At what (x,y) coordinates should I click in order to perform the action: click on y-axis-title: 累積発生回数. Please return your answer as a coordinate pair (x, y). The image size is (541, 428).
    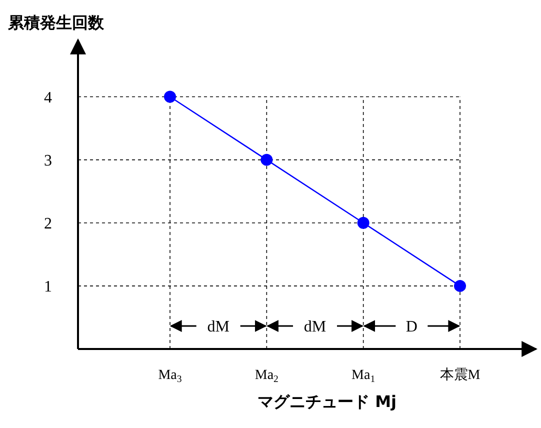
    Looking at the image, I should click on (56, 22).